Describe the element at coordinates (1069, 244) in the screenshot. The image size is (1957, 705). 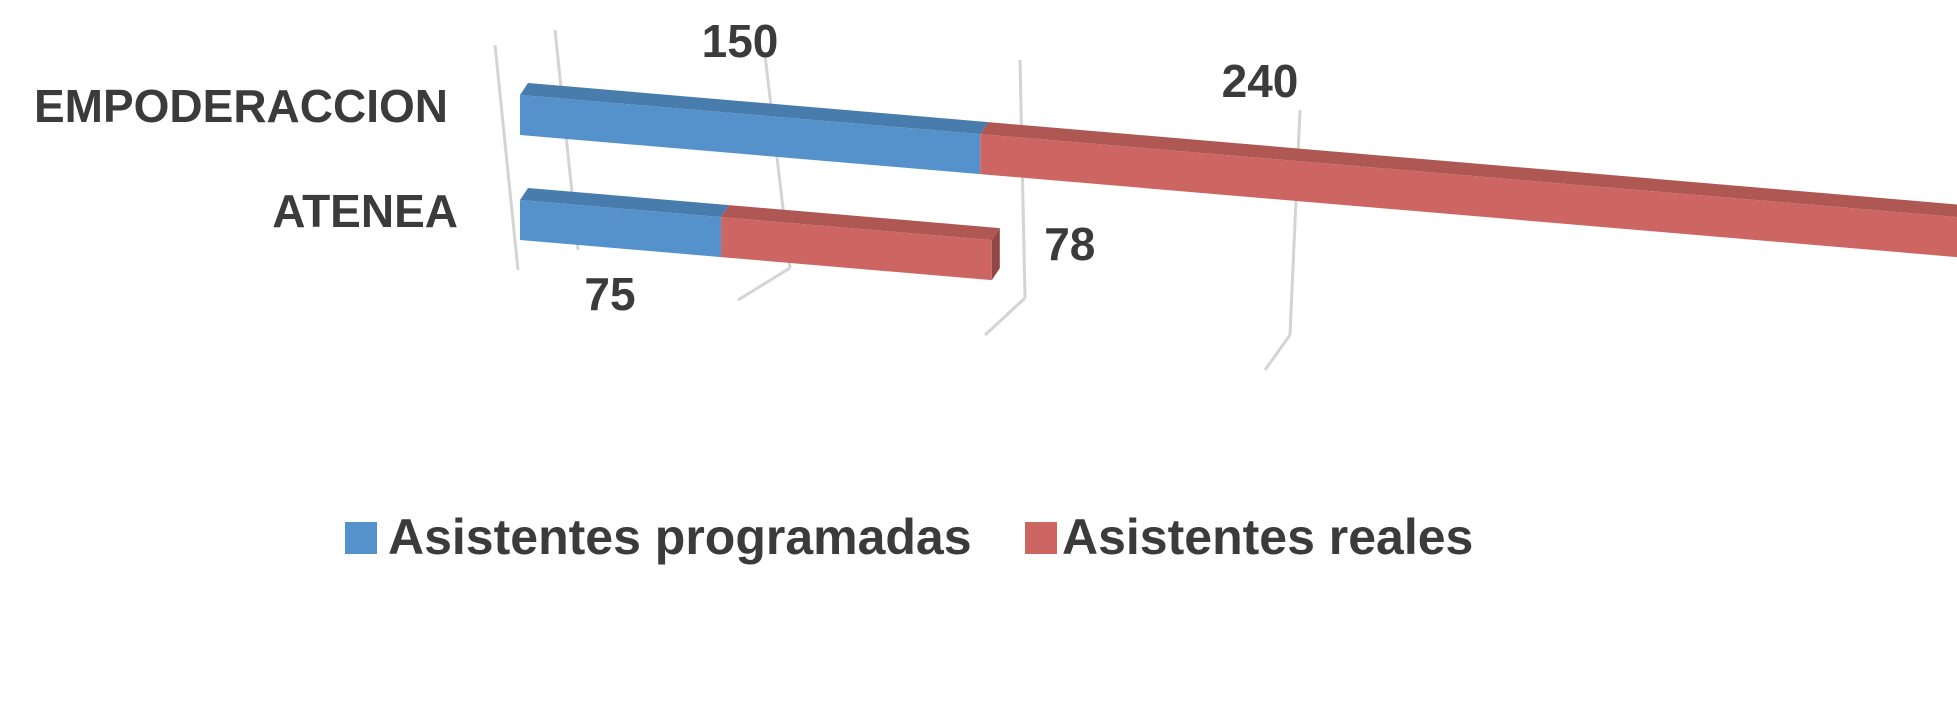
I see `value-label: 78` at that location.